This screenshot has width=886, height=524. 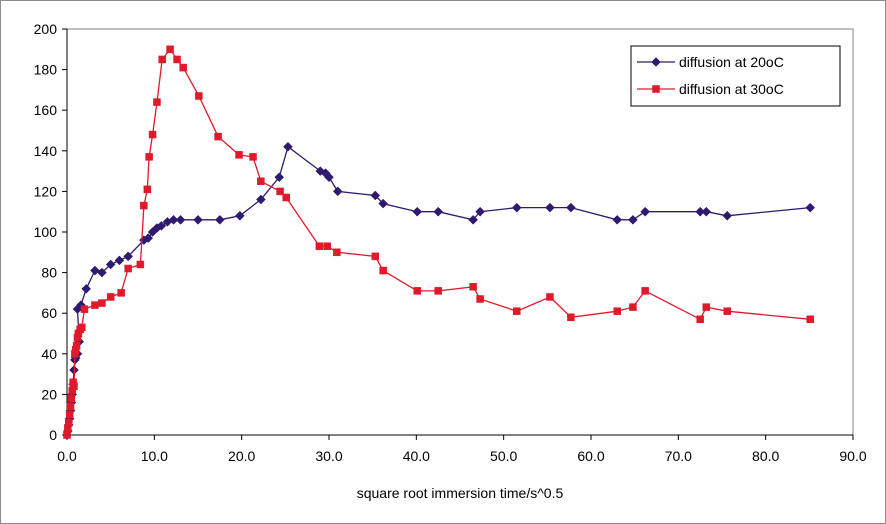 What do you see at coordinates (49, 354) in the screenshot?
I see `y-tick-label: 40` at bounding box center [49, 354].